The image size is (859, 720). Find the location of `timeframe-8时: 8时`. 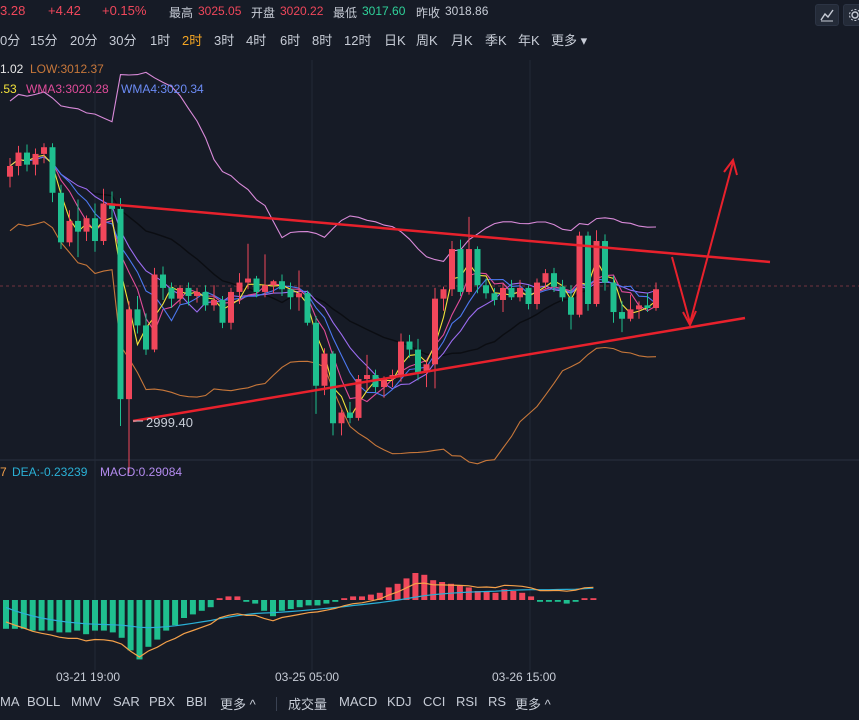

timeframe-8时: 8时 is located at coordinates (322, 40).